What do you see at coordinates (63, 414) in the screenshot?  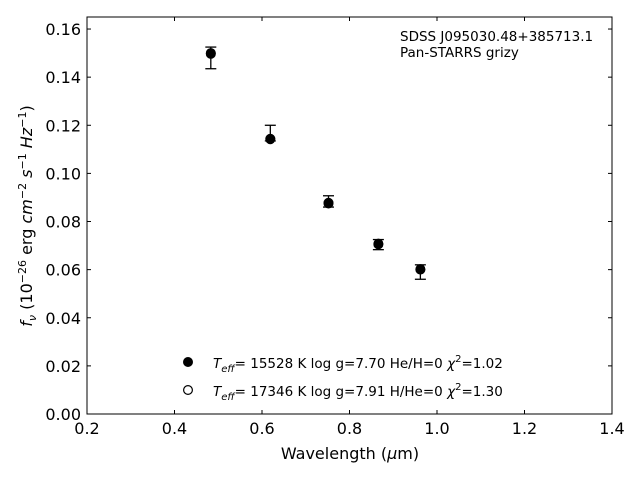 I see `y-tick-label: 0.00` at bounding box center [63, 414].